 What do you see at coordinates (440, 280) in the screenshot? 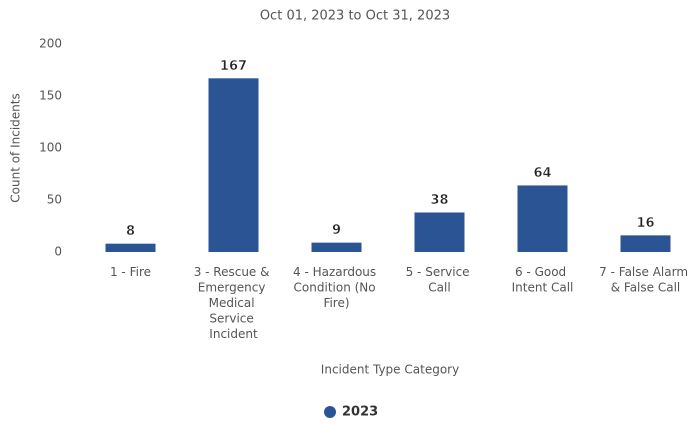
I see `x-tick-label: 5 - Service Call` at bounding box center [440, 280].